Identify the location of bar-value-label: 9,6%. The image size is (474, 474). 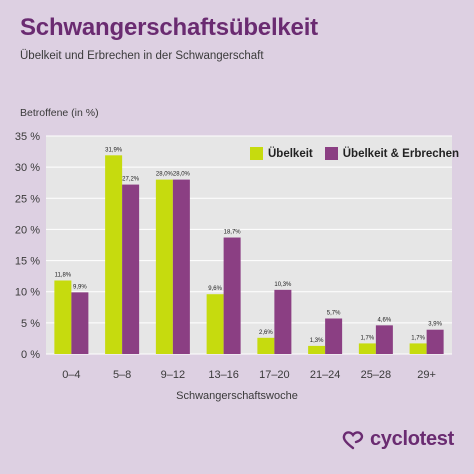
(215, 289).